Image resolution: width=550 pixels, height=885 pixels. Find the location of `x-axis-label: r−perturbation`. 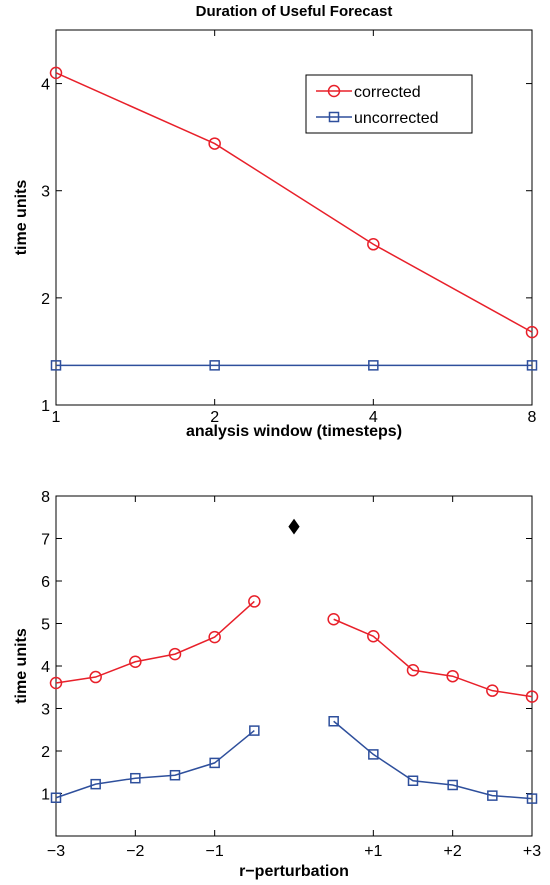

x-axis-label: r−perturbation is located at coordinates (294, 871).